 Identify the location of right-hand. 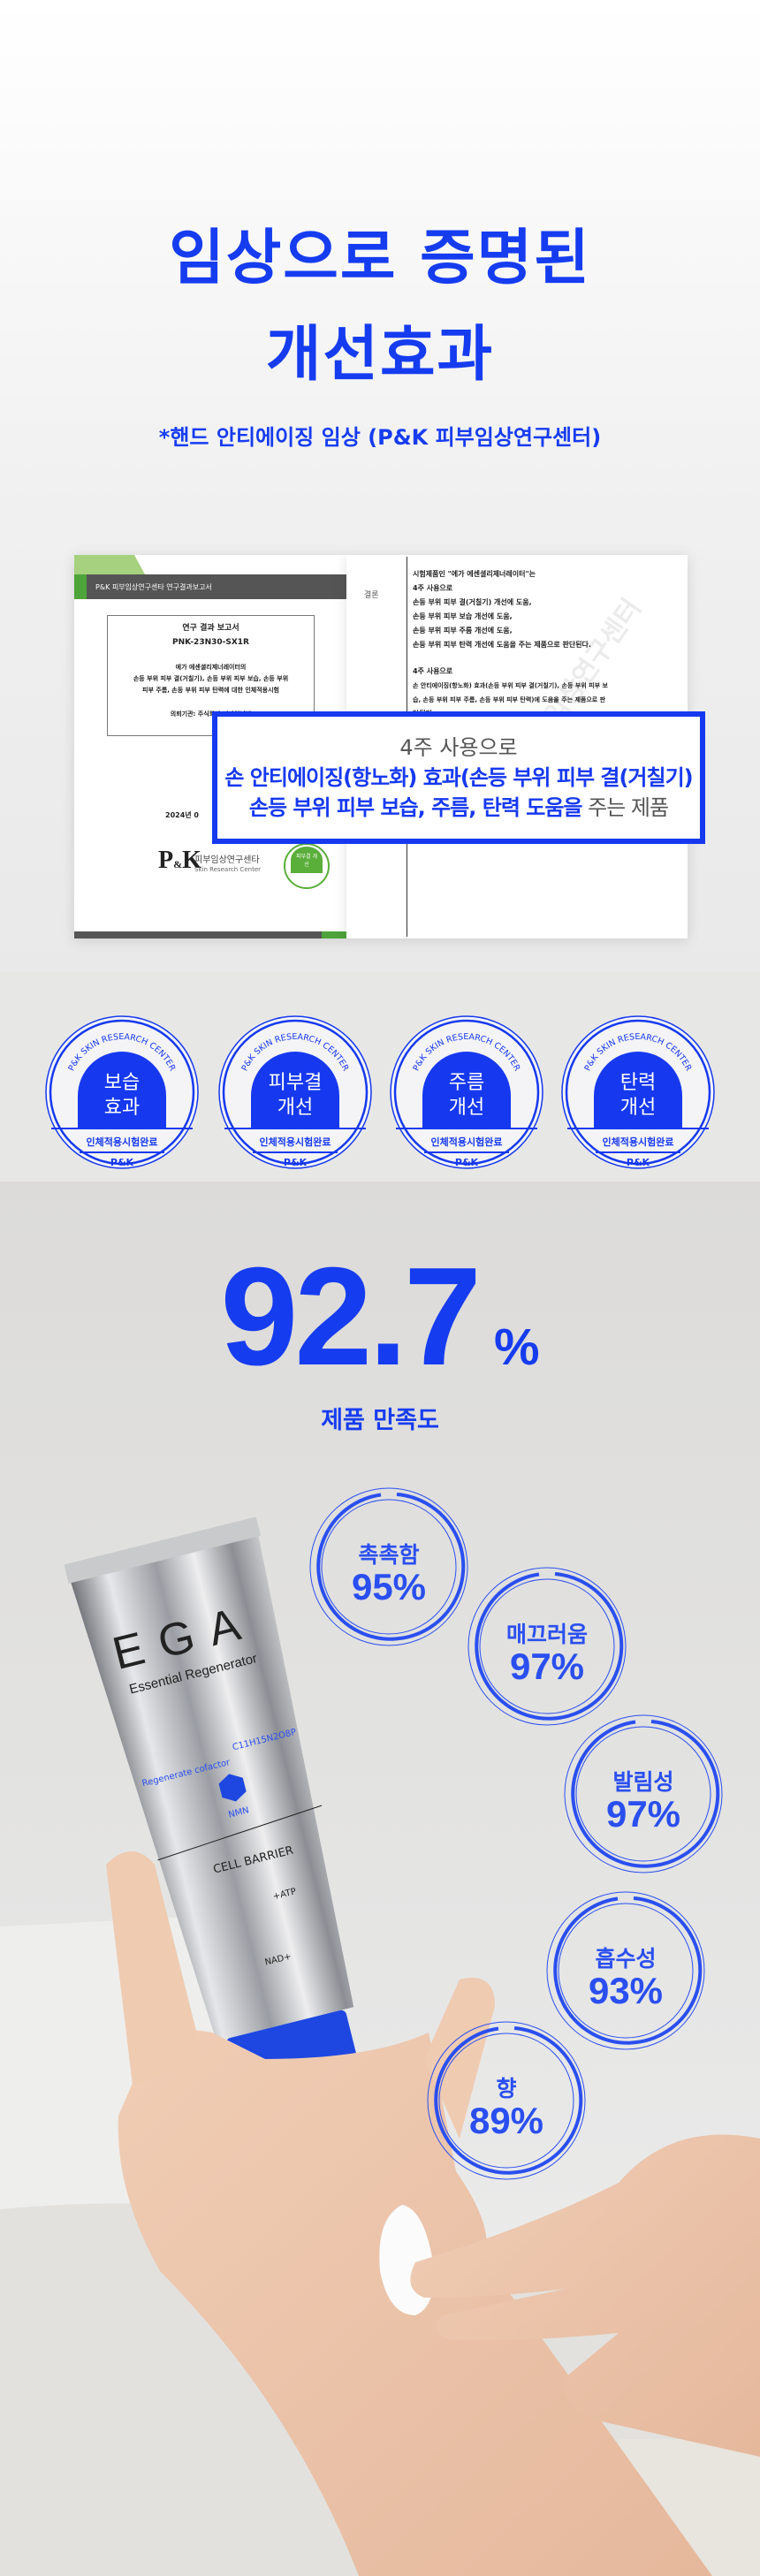
(585, 2295).